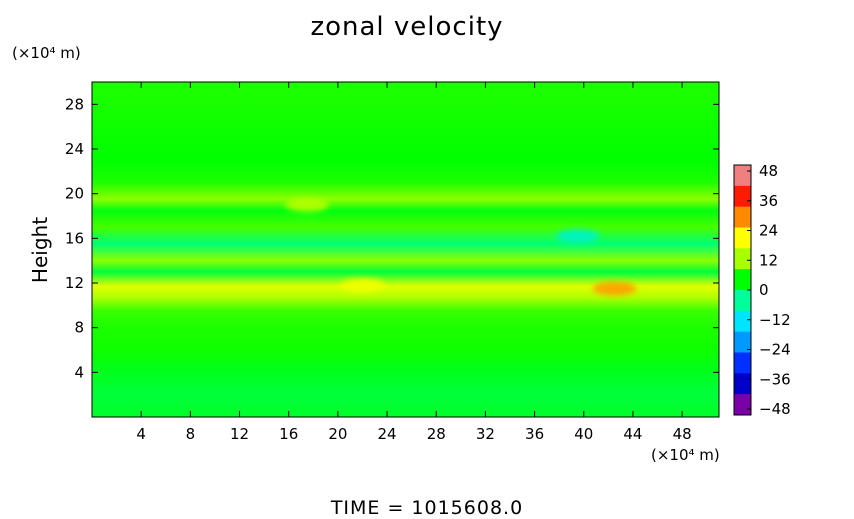 The width and height of the screenshot is (854, 519). I want to click on x-tick-label: 4, so click(141, 434).